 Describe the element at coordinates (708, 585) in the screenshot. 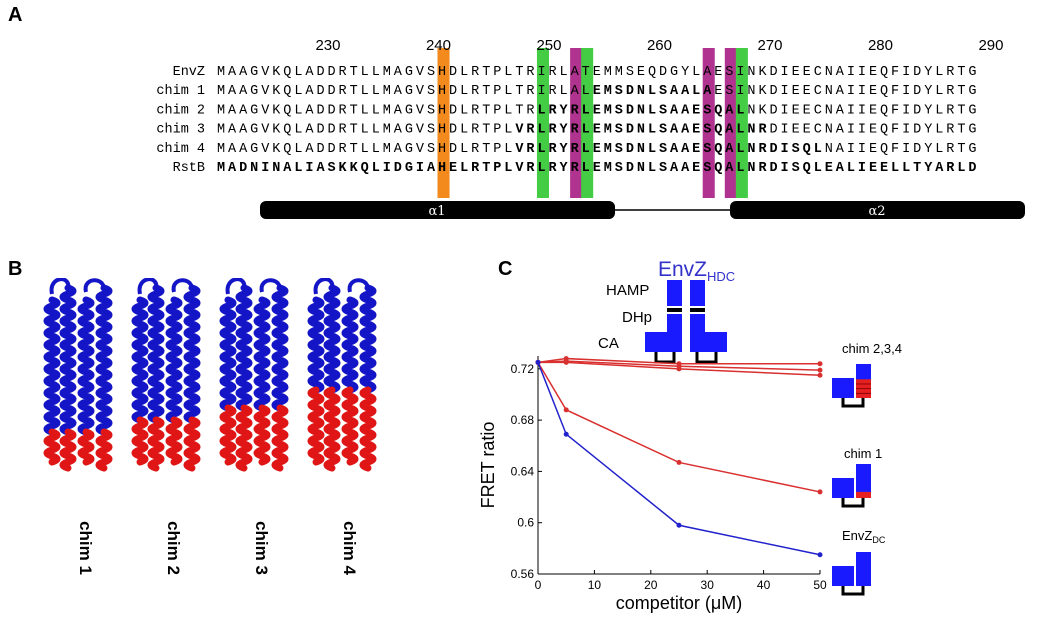

I see `x-tick-label: 30` at that location.